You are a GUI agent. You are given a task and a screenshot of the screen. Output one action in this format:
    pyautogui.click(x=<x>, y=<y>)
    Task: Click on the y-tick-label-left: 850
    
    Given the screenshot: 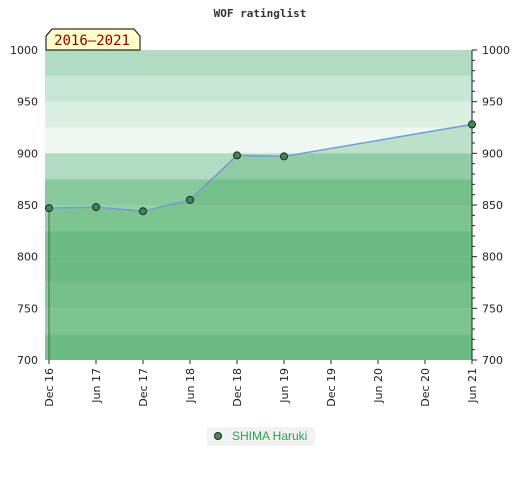 What is the action you would take?
    pyautogui.click(x=27, y=205)
    